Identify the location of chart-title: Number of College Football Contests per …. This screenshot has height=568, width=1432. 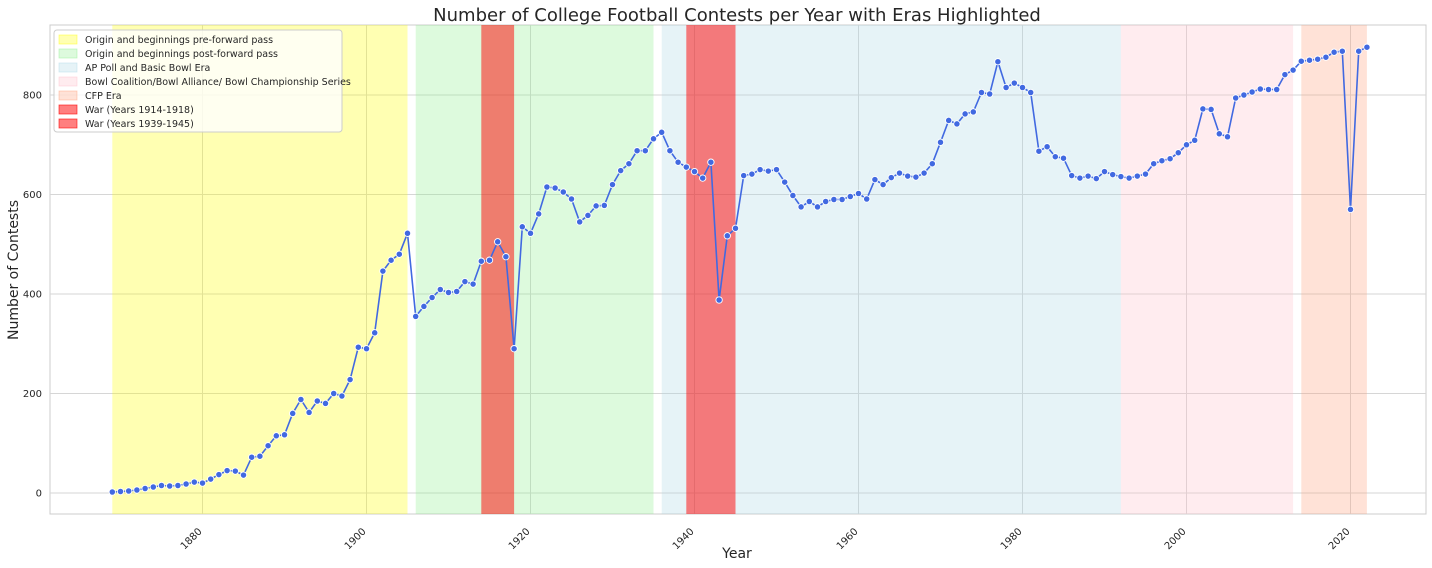
(737, 15).